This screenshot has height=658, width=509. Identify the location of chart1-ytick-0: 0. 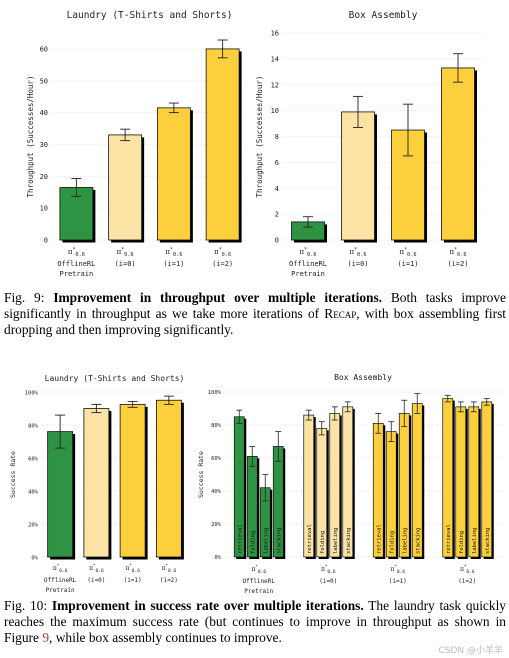
(46, 241).